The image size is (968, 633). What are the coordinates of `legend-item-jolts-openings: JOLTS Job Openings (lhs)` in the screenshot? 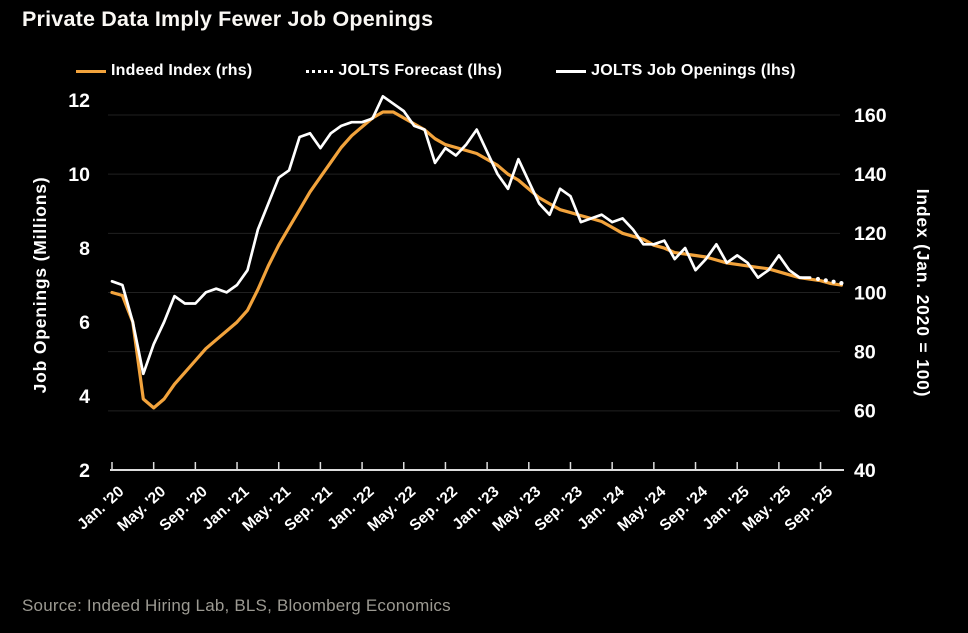 It's located at (676, 71).